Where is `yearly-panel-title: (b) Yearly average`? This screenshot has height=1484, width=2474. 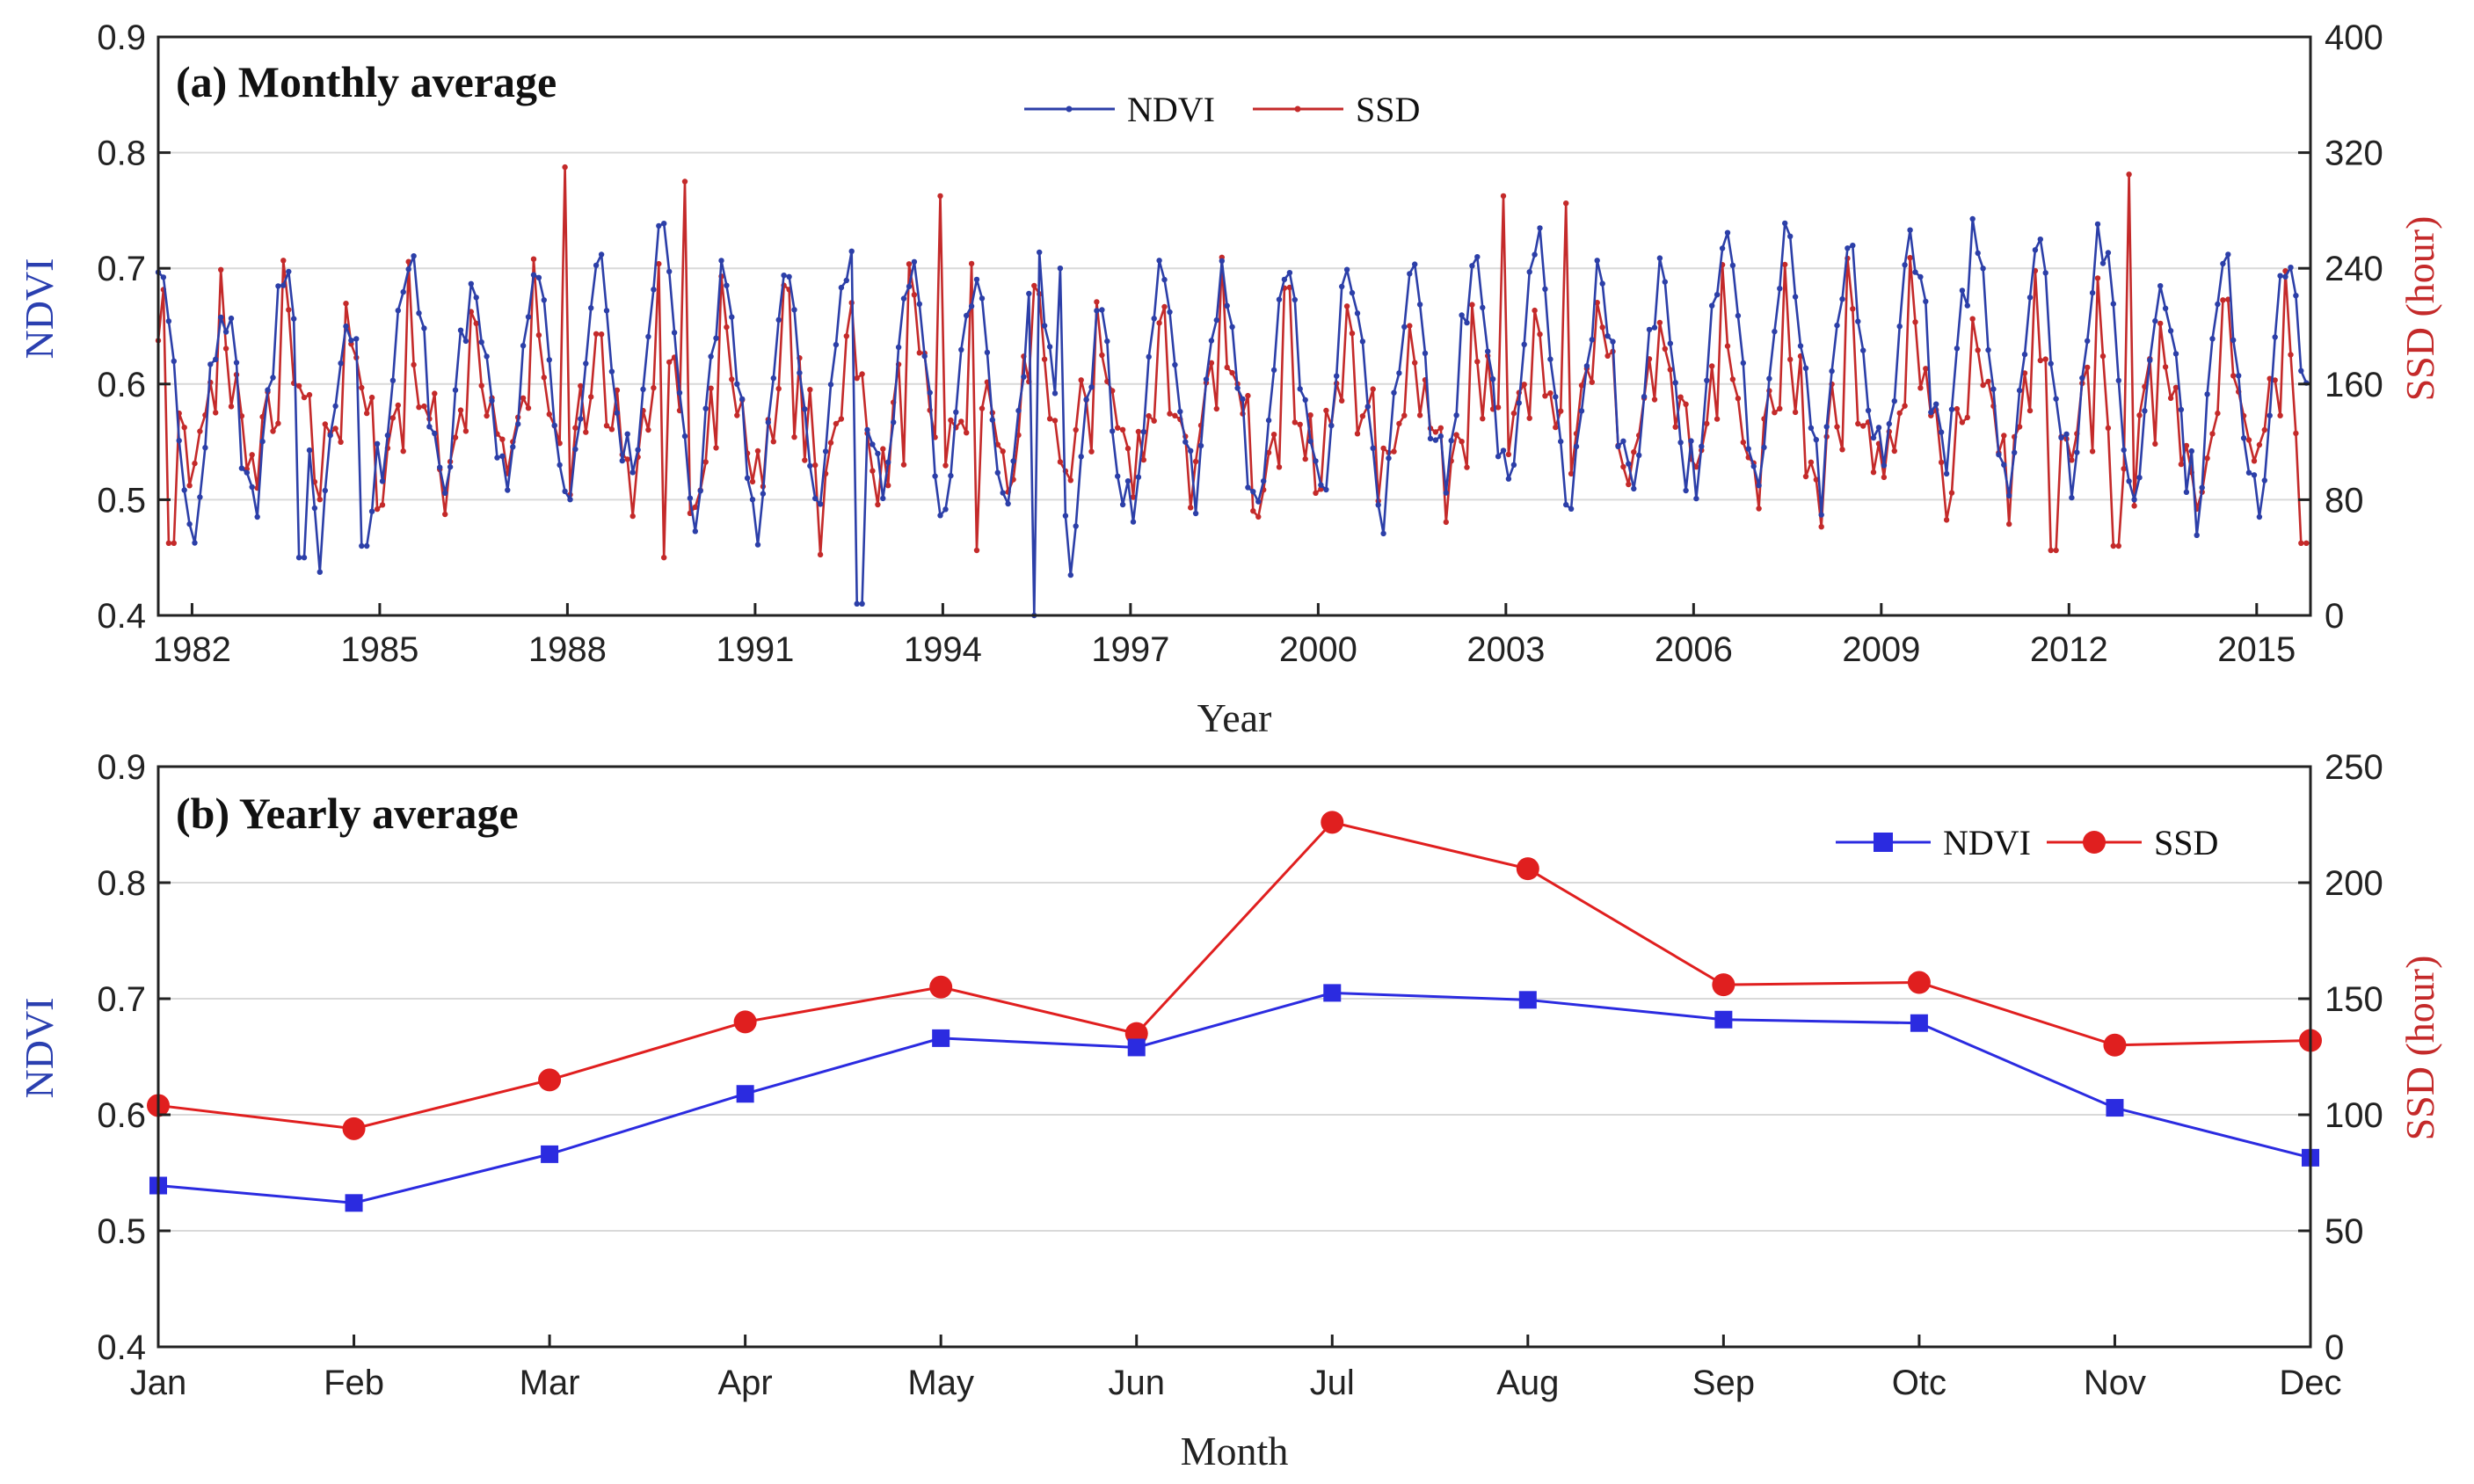 yearly-panel-title: (b) Yearly average is located at coordinates (348, 814).